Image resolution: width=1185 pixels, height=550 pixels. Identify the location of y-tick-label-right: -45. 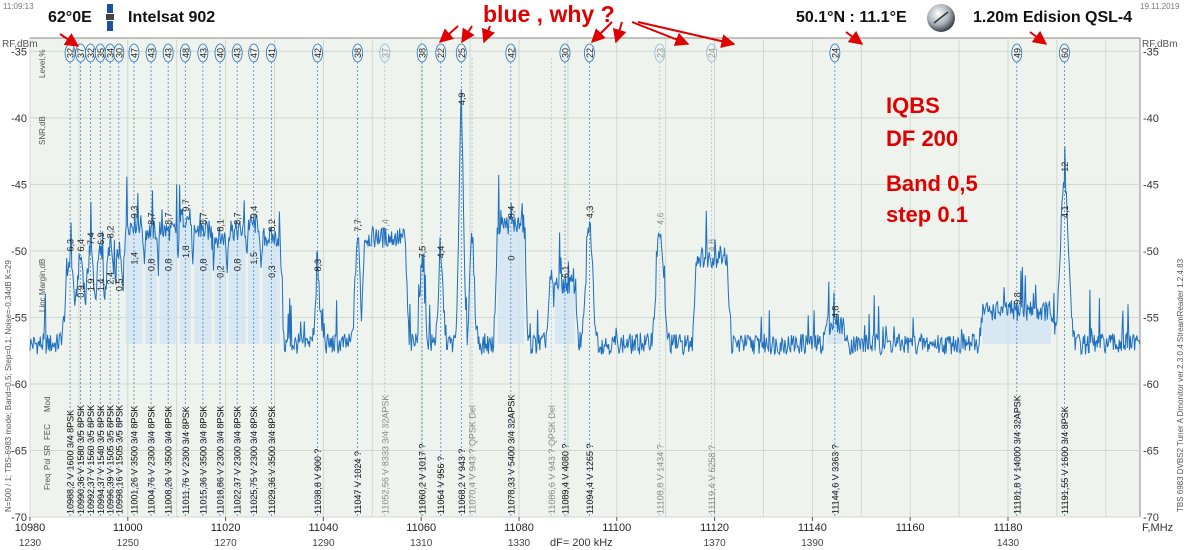
(1151, 185).